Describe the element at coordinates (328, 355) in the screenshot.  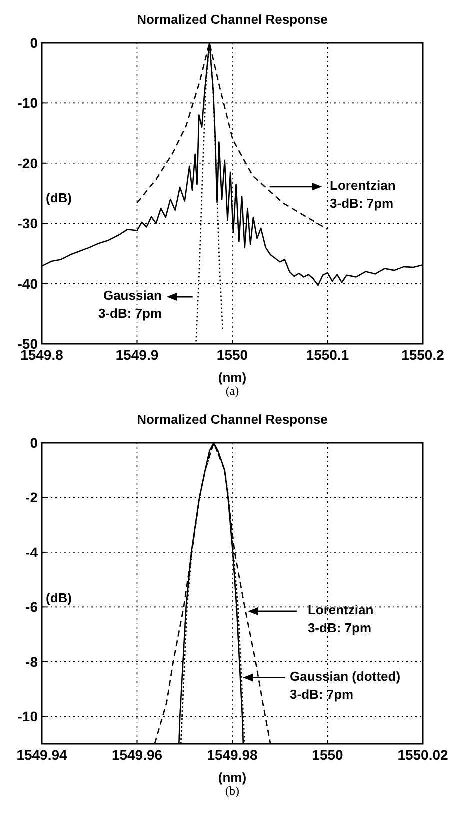
I see `x-tick-label: 1550.1` at that location.